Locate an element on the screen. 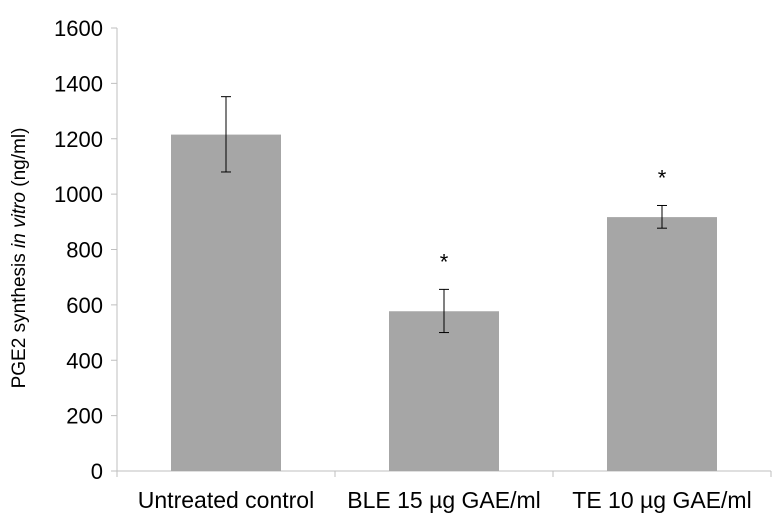  significance-markers: ** is located at coordinates (553, 219).